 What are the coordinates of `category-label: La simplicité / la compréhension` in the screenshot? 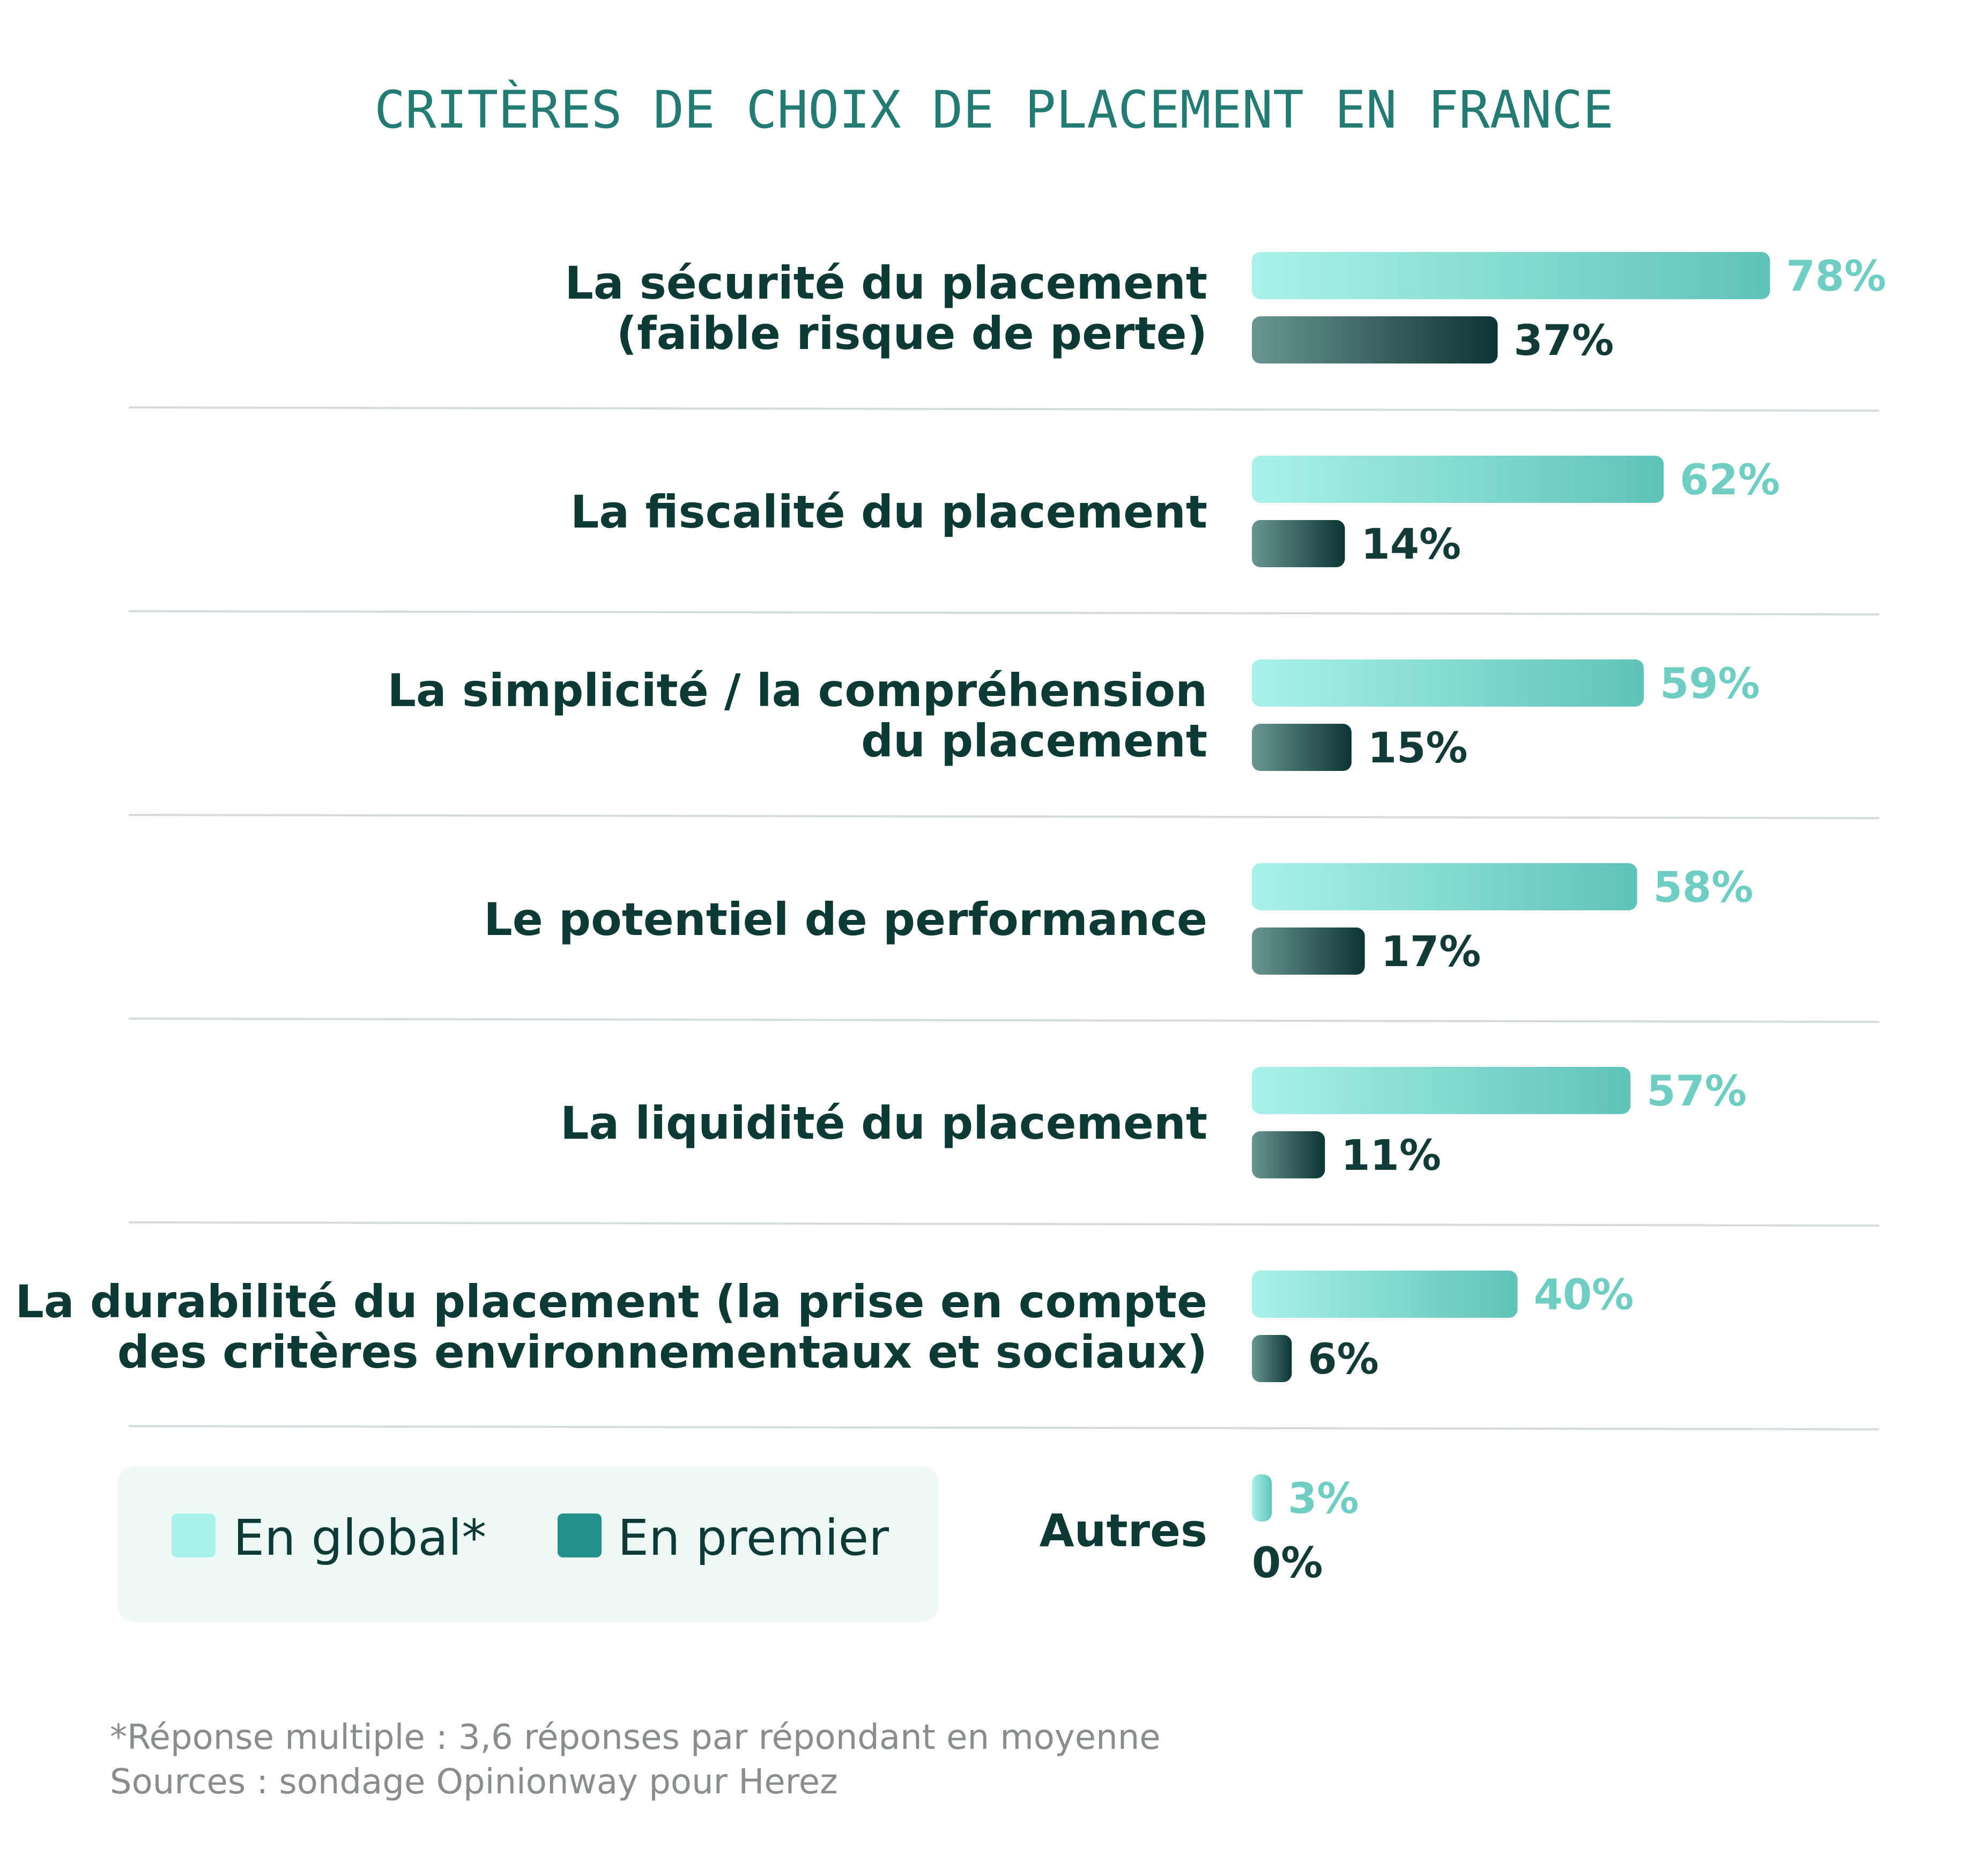 It's located at (797, 690).